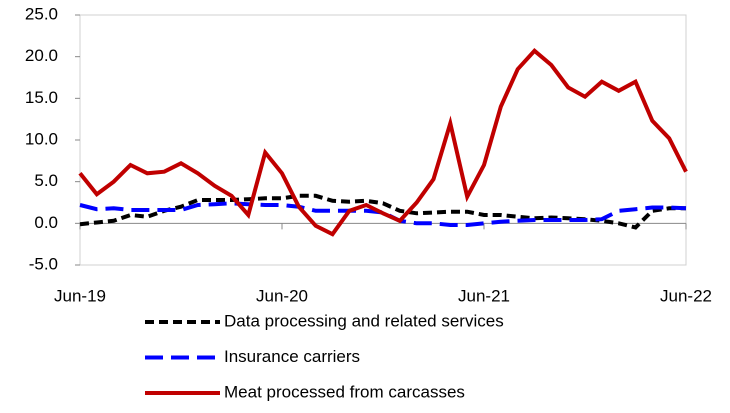 This screenshot has height=413, width=730. What do you see at coordinates (484, 295) in the screenshot?
I see `x-tick-label: Jun-21` at bounding box center [484, 295].